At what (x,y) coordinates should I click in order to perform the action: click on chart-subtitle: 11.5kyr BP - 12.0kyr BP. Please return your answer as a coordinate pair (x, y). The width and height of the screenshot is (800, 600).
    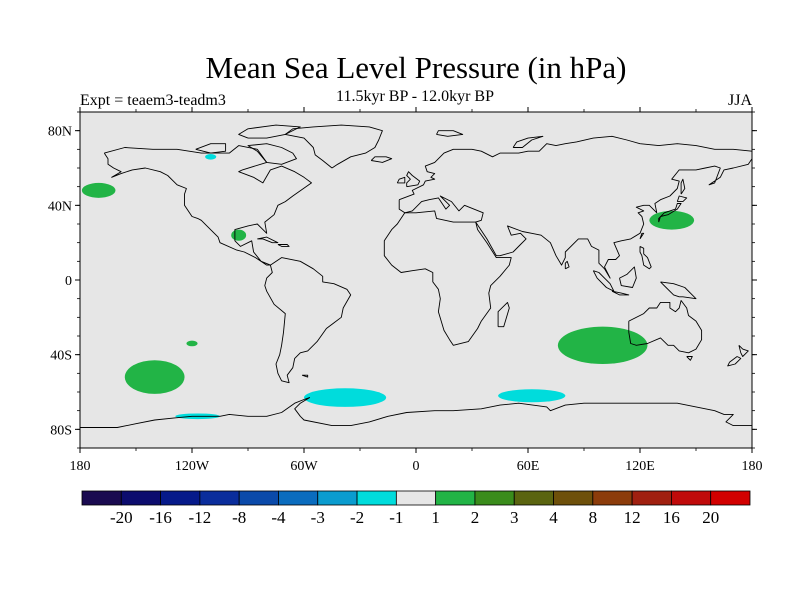
    Looking at the image, I should click on (415, 96).